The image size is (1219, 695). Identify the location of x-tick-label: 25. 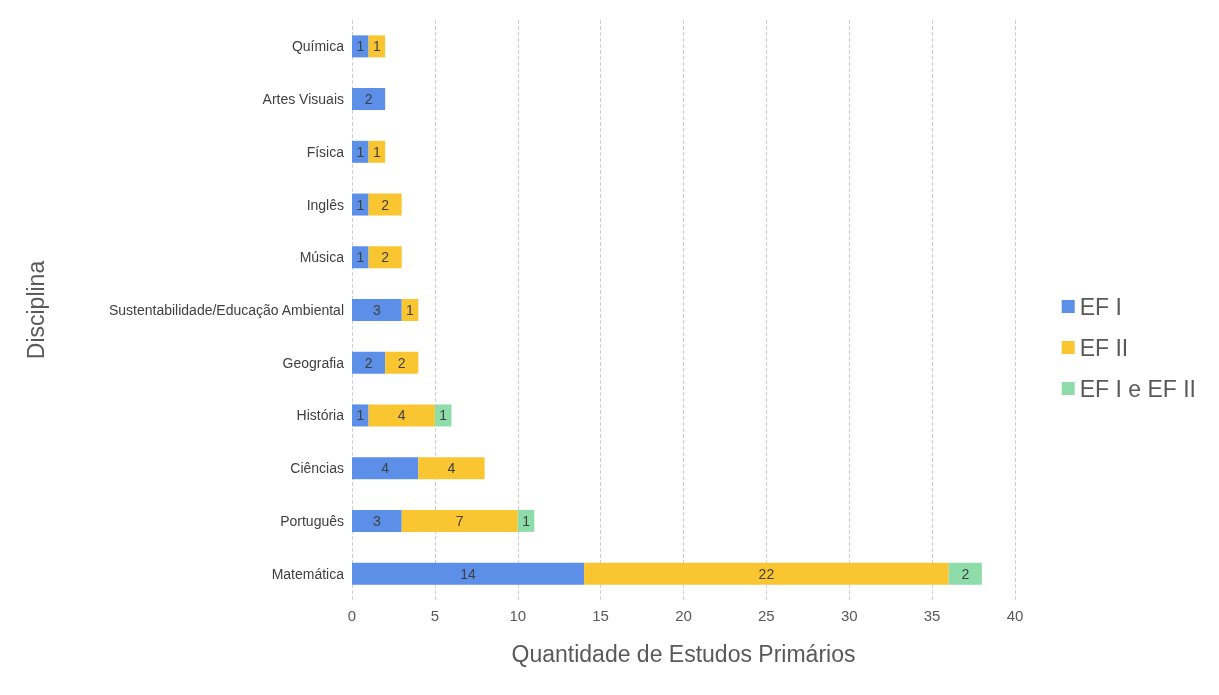
(766, 615).